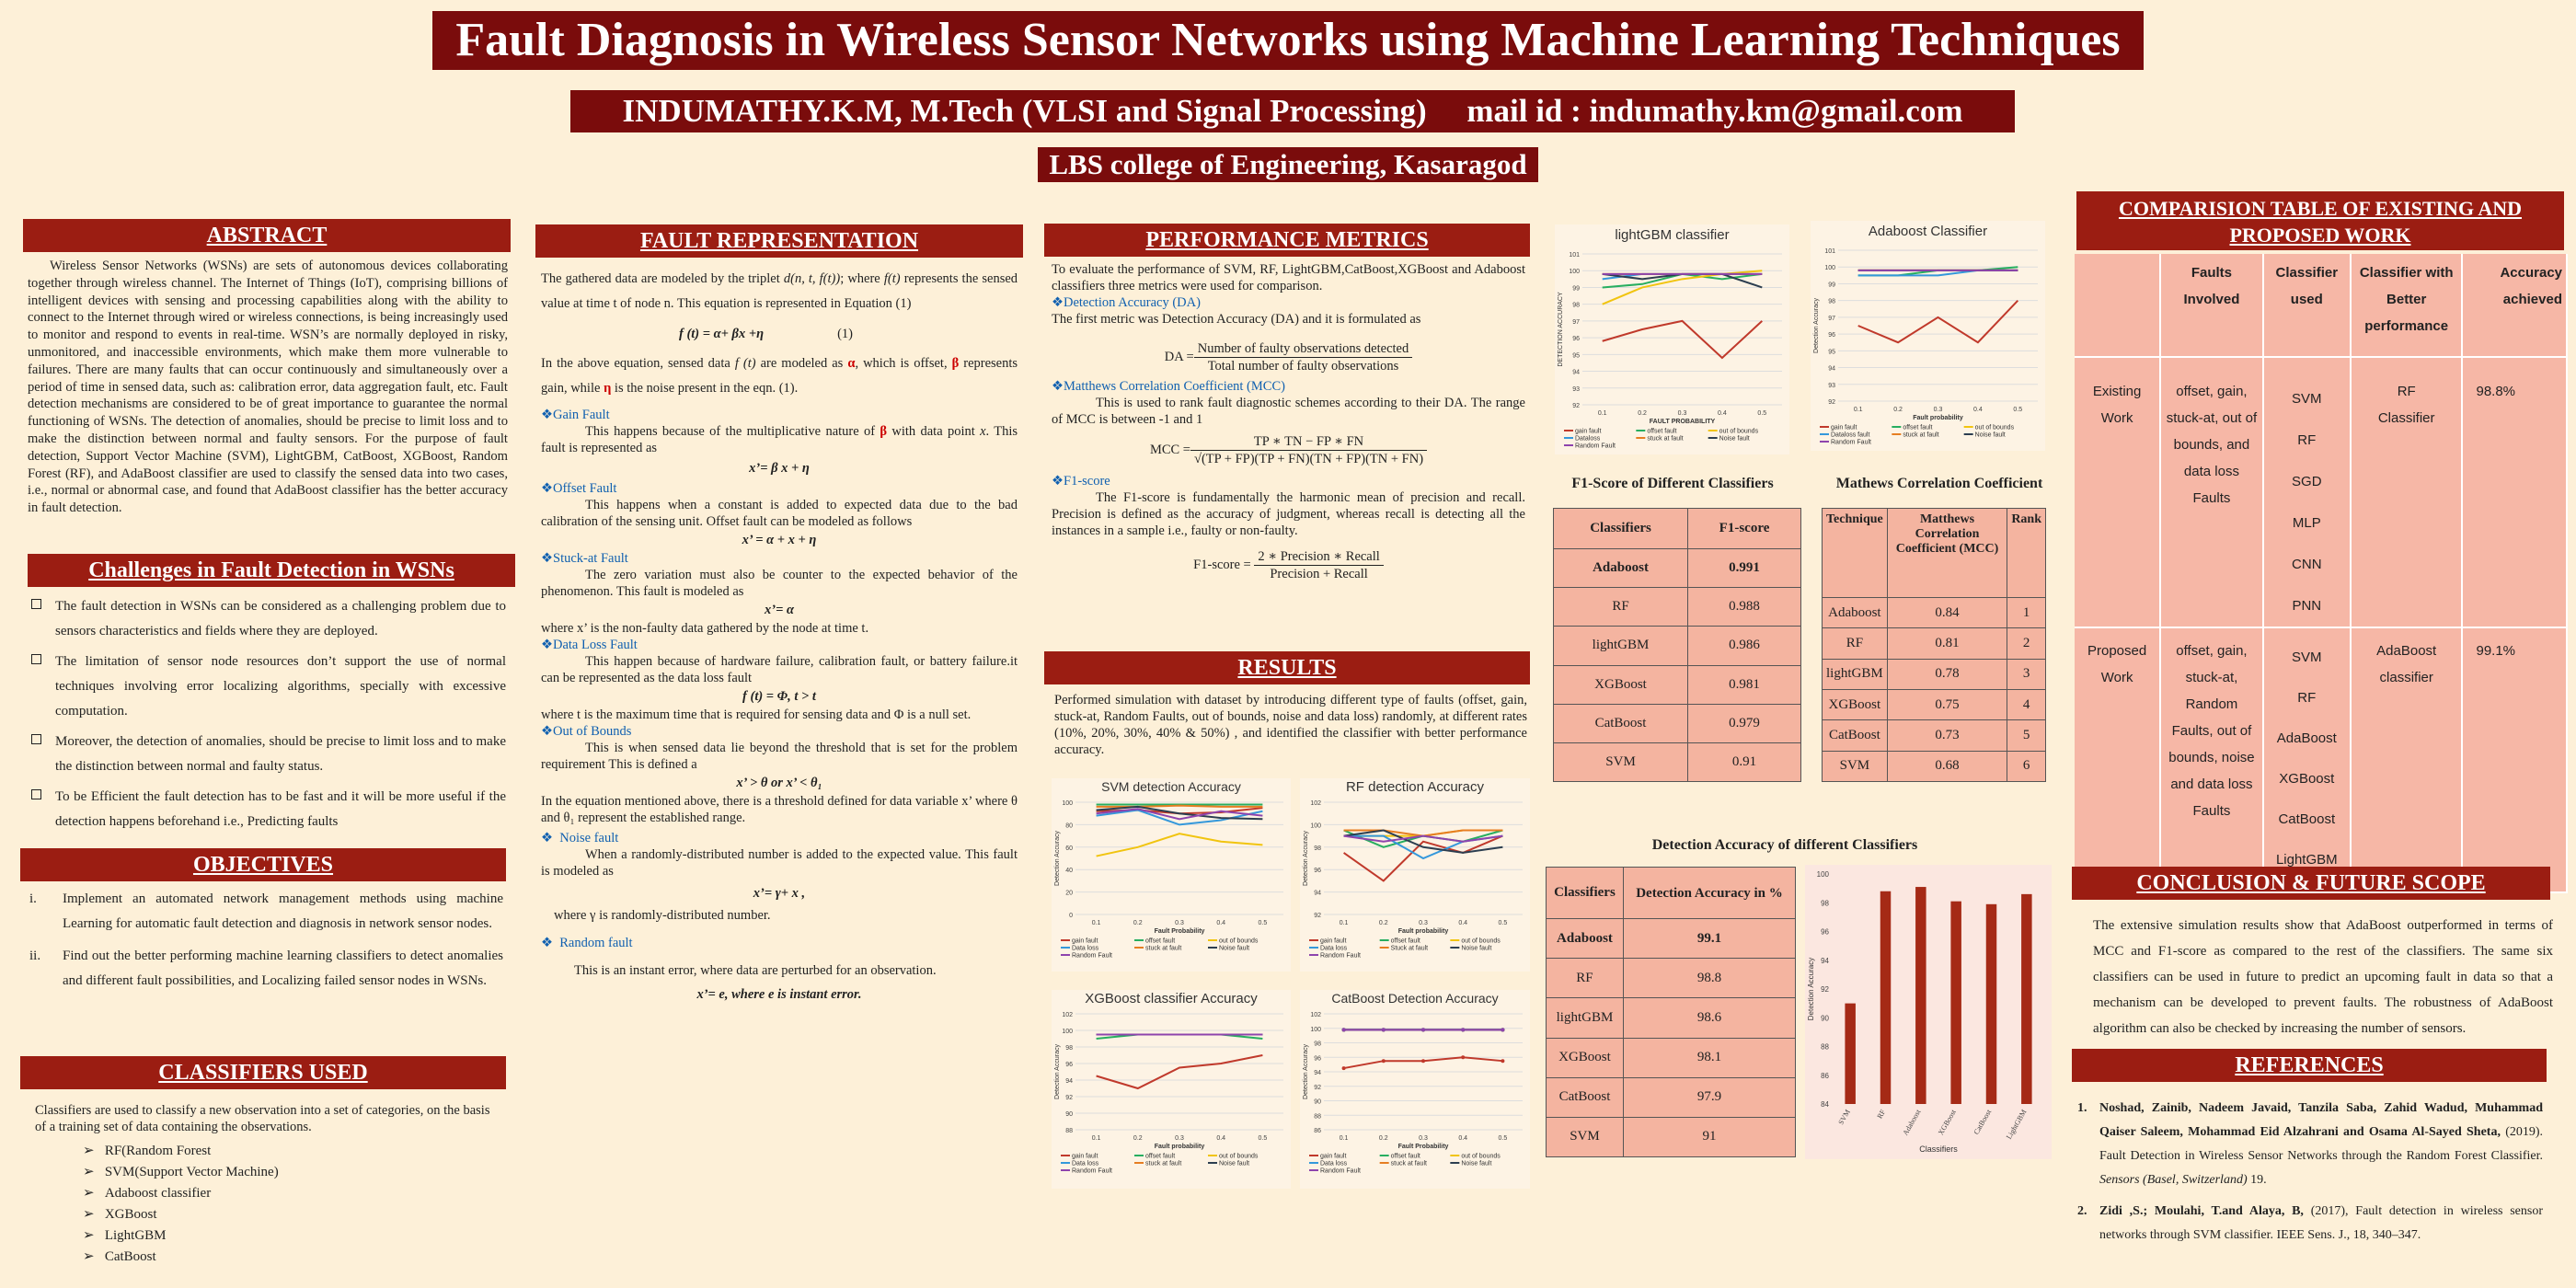 Image resolution: width=2576 pixels, height=1288 pixels. Describe the element at coordinates (1855, 553) in the screenshot. I see `mcc-header: Technique` at that location.